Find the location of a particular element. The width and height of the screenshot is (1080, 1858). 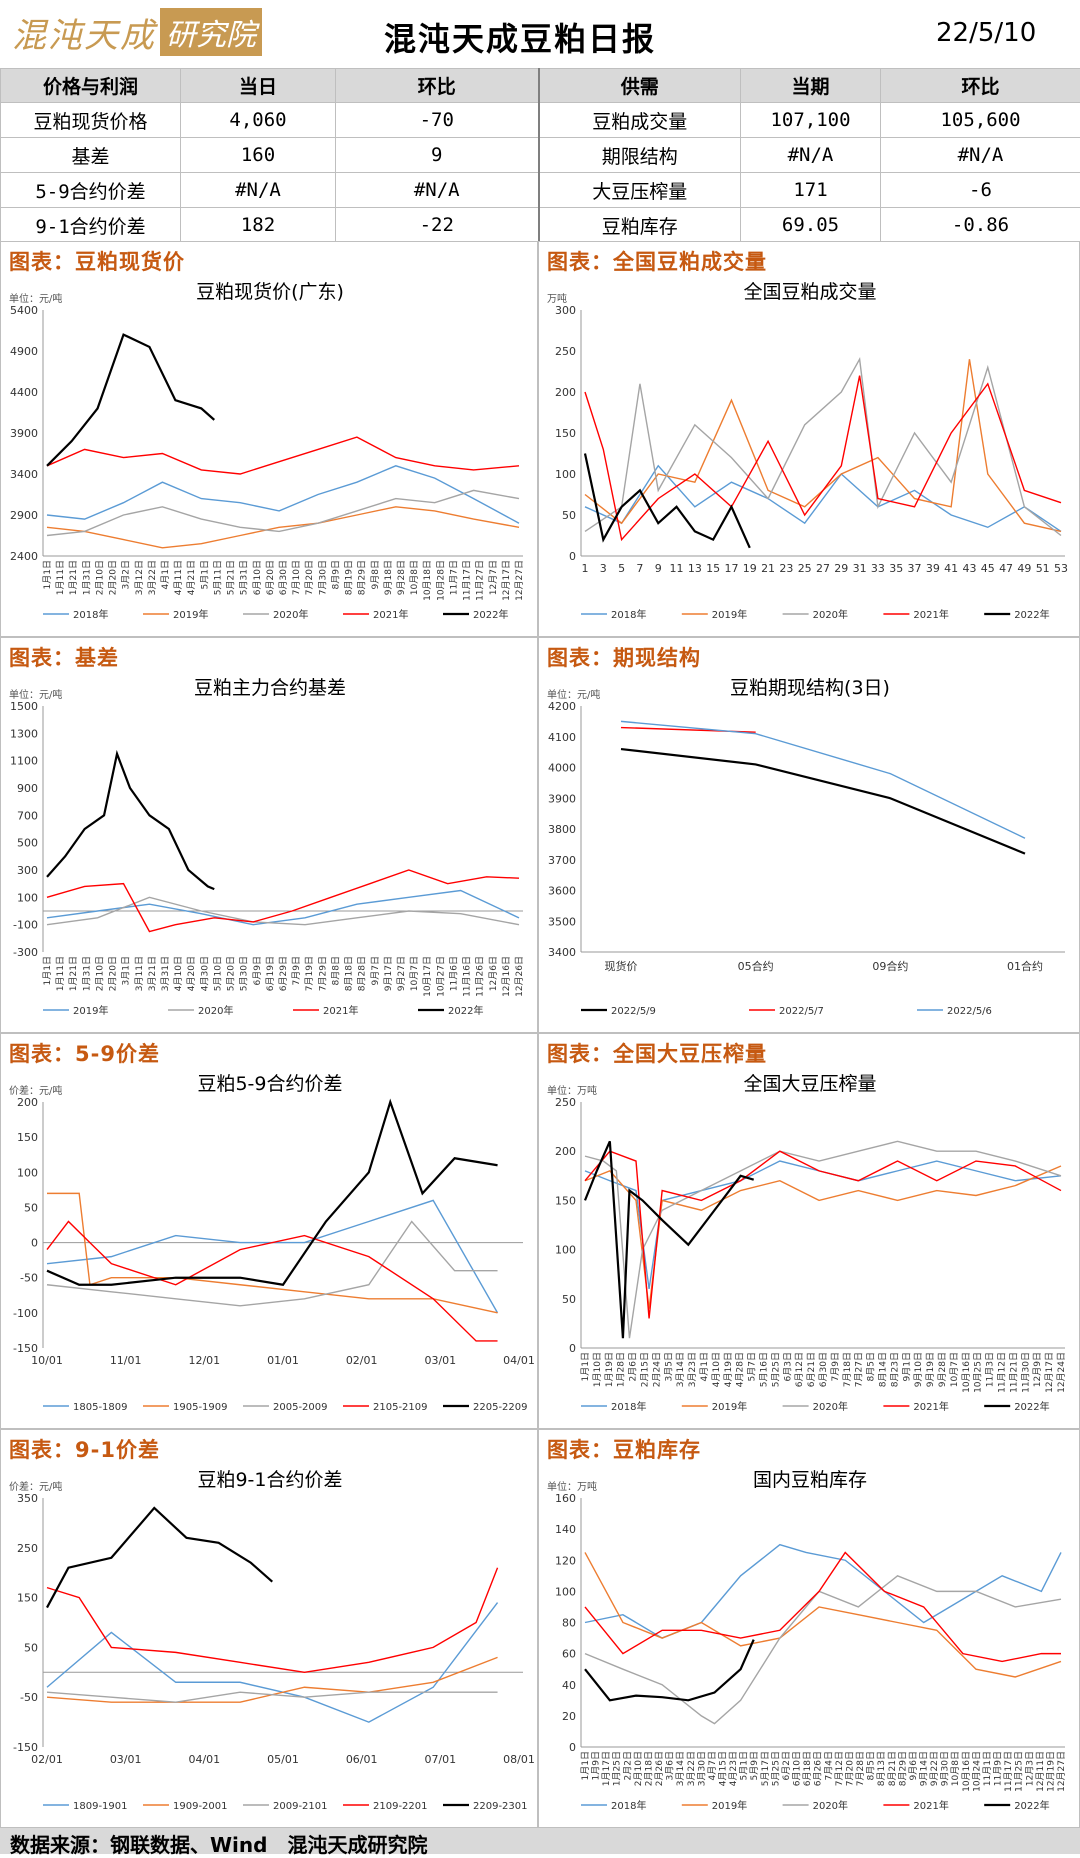

x-tick-label: 9月30日 is located at coordinates (945, 1768).